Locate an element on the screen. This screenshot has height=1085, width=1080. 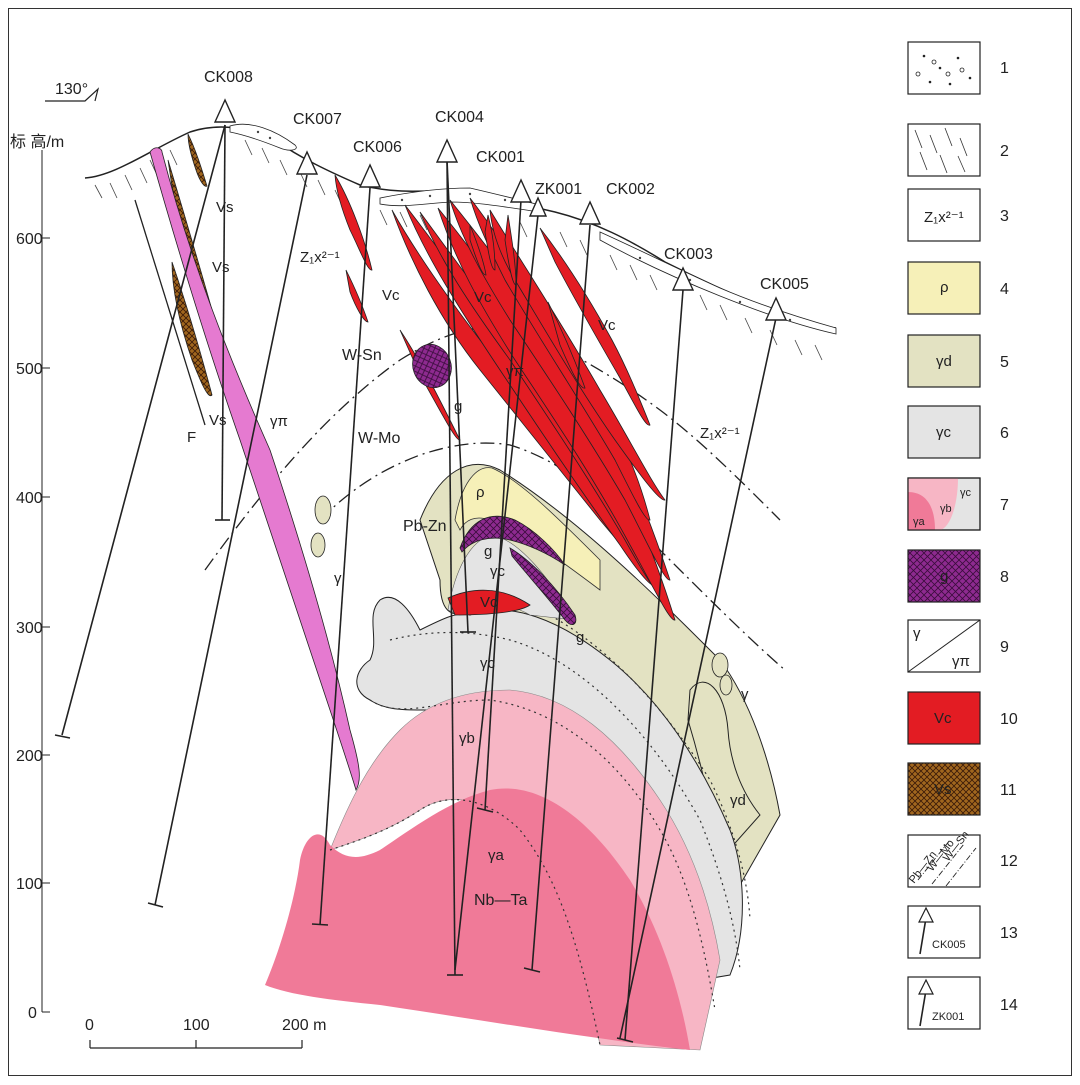
legend-6-num: 6 is located at coordinates (1004, 433).